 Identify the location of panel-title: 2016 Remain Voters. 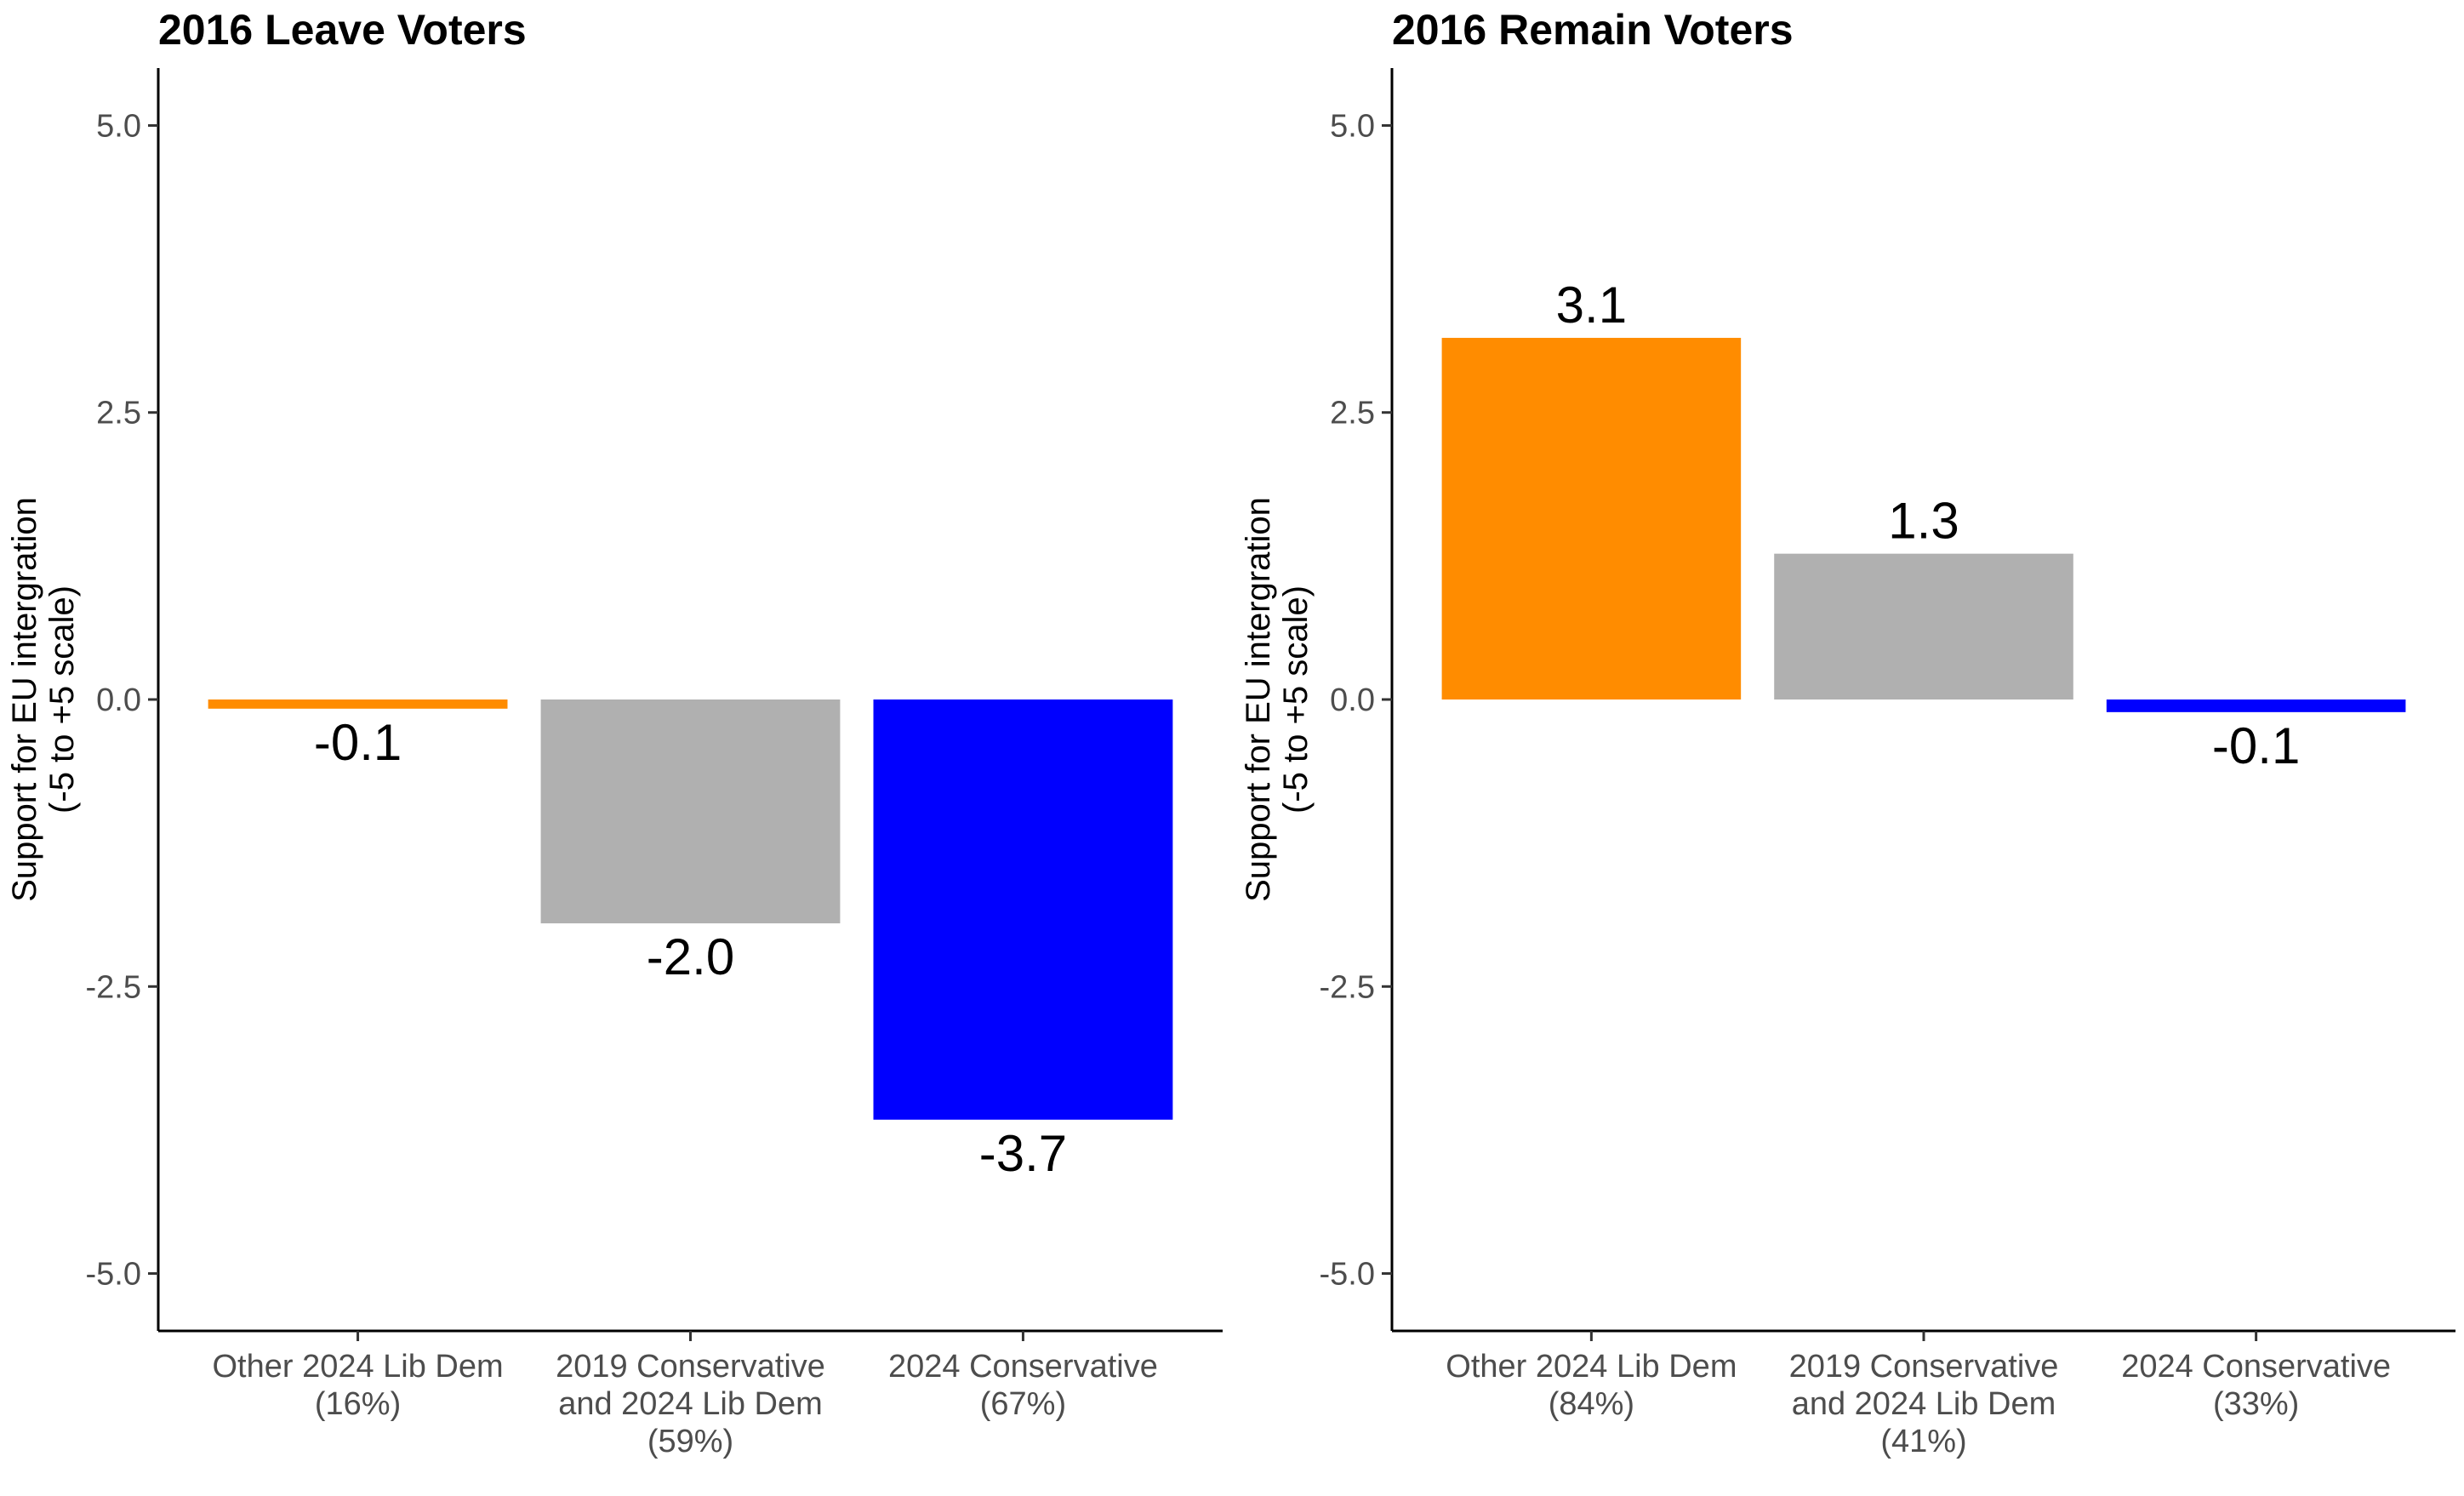
(1593, 30).